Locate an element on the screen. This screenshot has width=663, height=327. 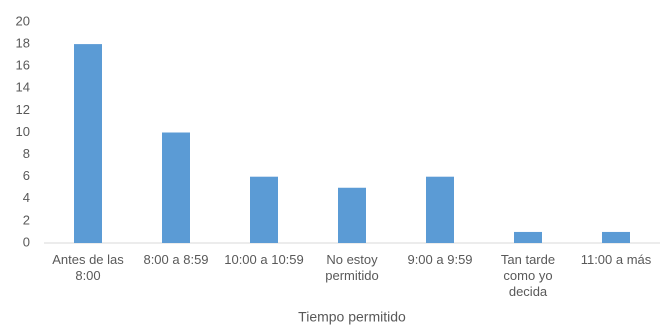
y-tick-label: 14 is located at coordinates (23, 87).